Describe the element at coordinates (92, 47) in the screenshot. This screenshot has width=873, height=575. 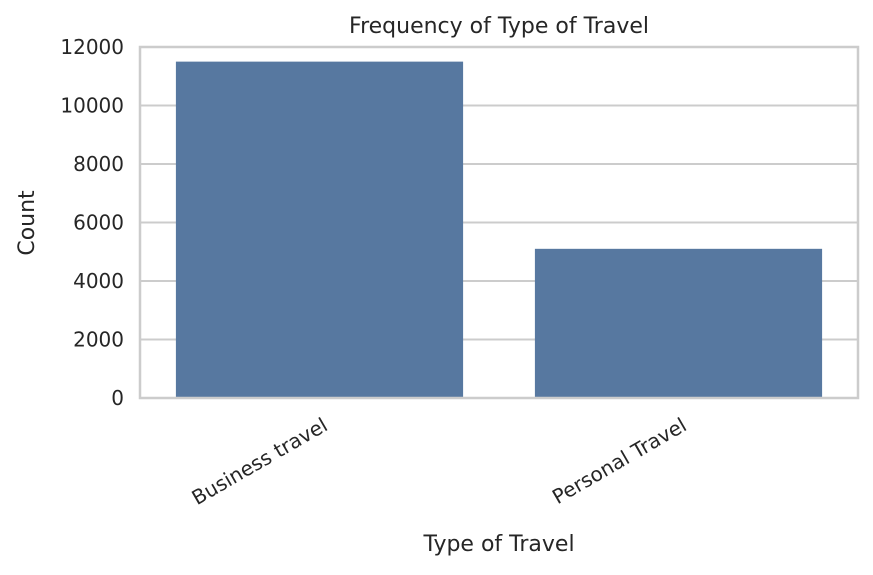
I see `y-tick-label: 12000` at that location.